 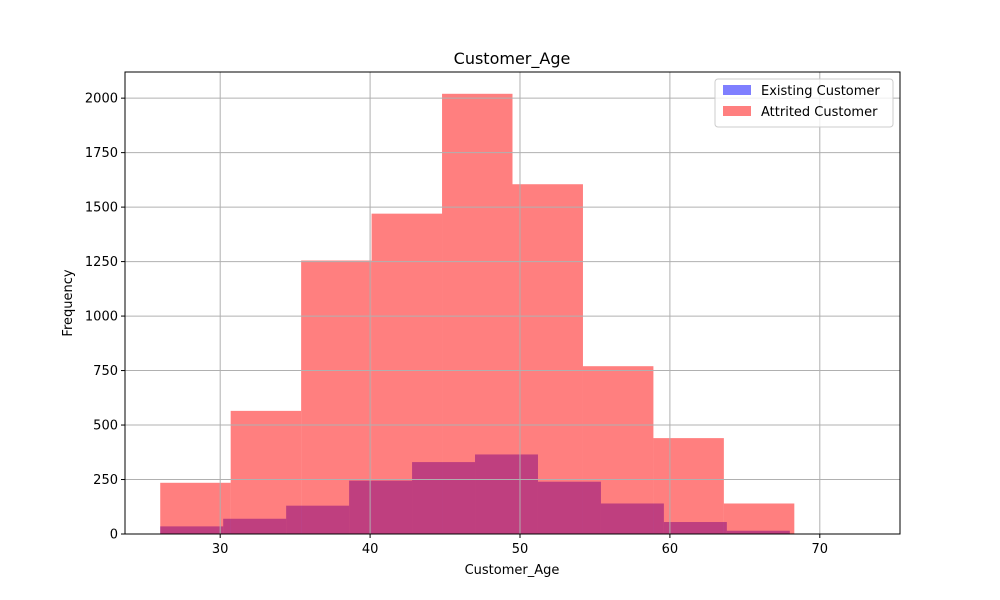 I want to click on y-tick-label: 1750, so click(x=101, y=153).